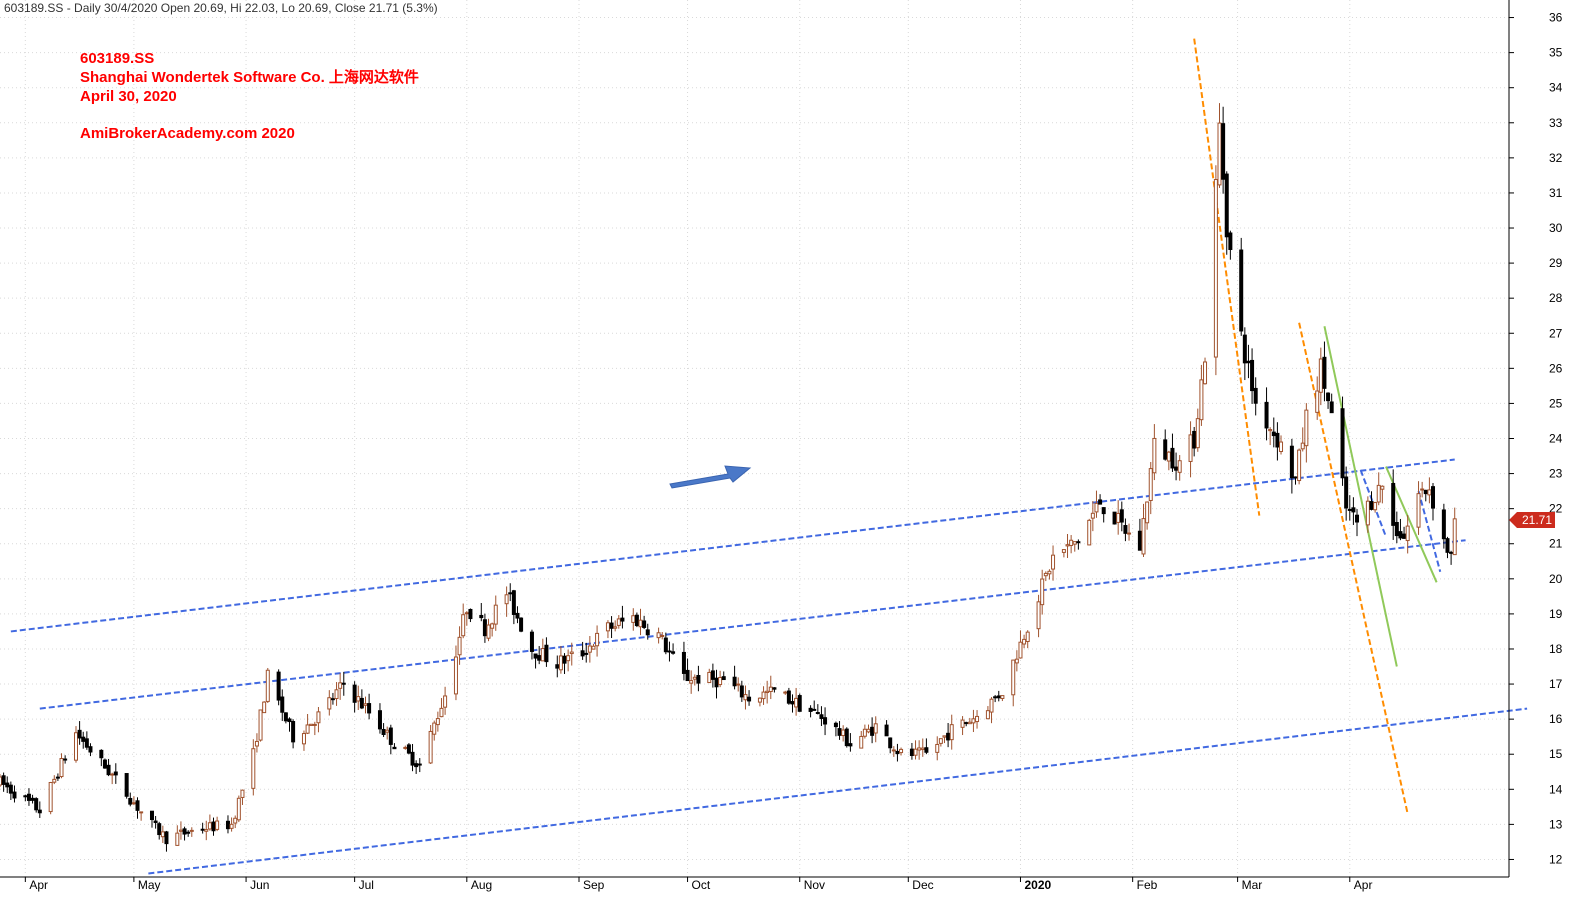  Describe the element at coordinates (1252, 885) in the screenshot. I see `x-tick-label: Mar` at that location.